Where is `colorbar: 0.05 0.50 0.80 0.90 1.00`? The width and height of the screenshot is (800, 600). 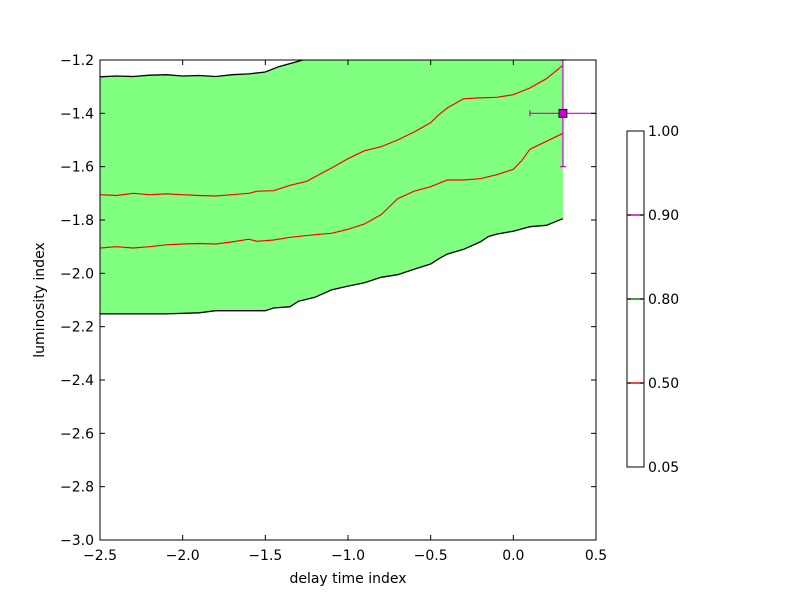
colorbar: 0.05 0.50 0.80 0.90 1.00 is located at coordinates (652, 300).